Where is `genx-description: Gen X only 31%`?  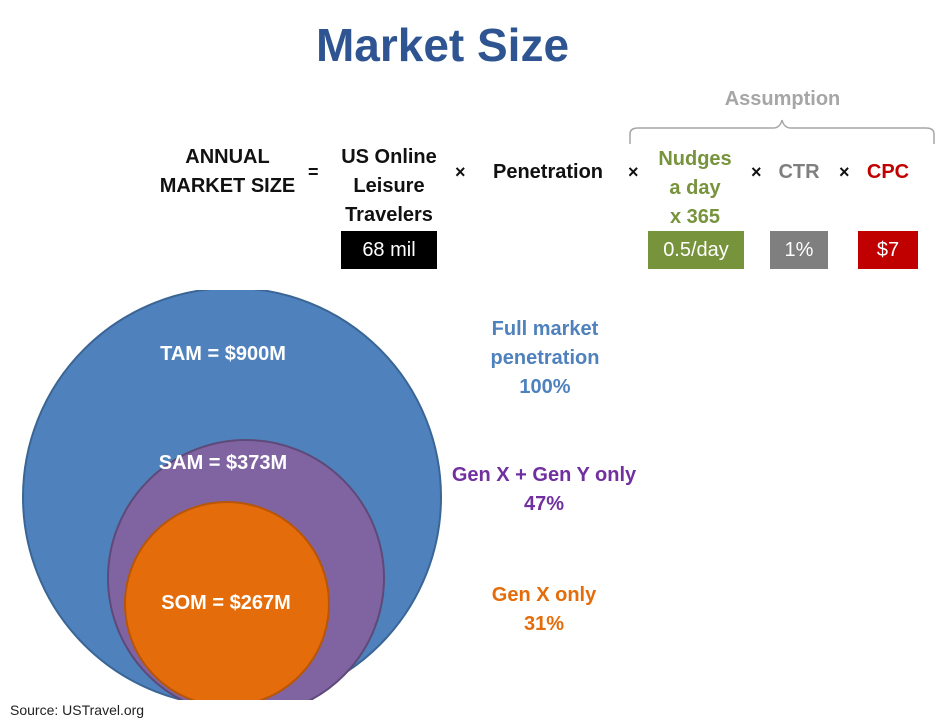
genx-description: Gen X only 31% is located at coordinates (544, 610).